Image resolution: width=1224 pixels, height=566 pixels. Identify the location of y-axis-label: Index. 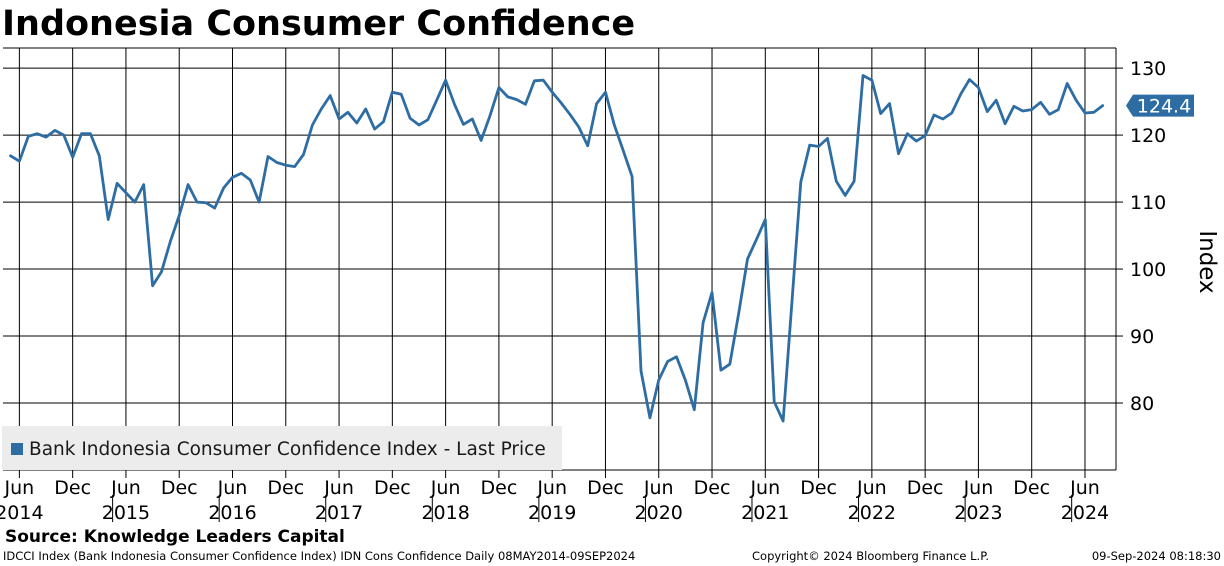
(1207, 261).